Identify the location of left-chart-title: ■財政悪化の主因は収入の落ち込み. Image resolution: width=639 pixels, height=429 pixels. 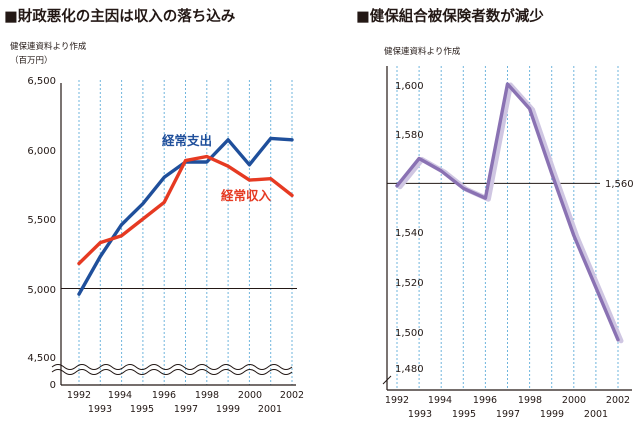
(120, 16).